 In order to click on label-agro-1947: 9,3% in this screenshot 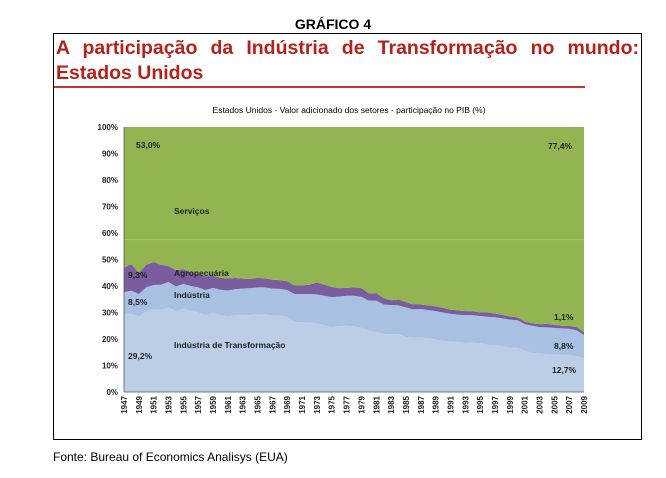, I will do `click(138, 275)`.